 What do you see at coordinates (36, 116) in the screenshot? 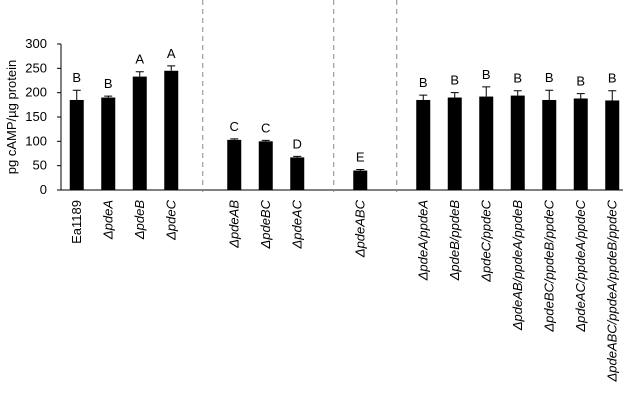
I see `y-tick-label: 150` at bounding box center [36, 116].